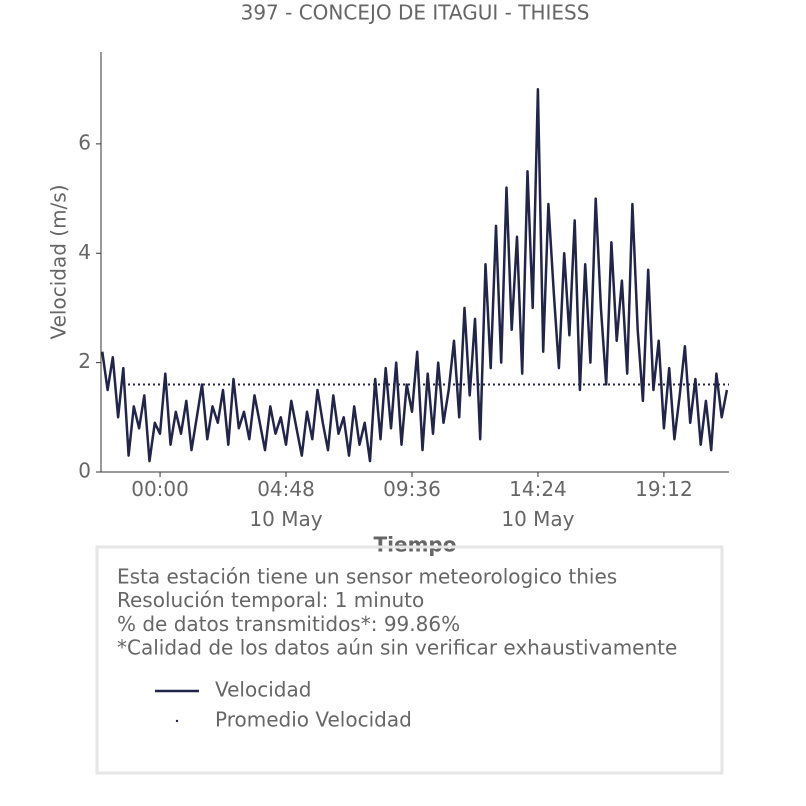  I want to click on x-tick-label: 14:24 10 May, so click(537, 504).